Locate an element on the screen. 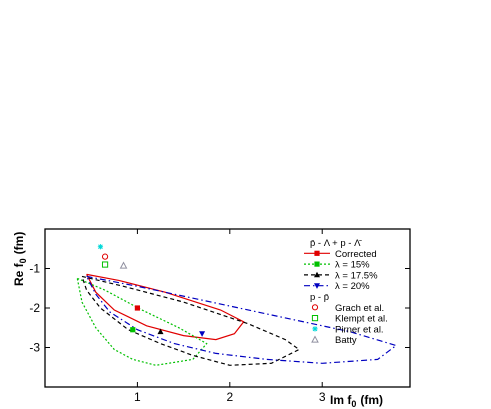 This screenshot has height=409, width=491. legend-label-batty: Batty is located at coordinates (346, 340).